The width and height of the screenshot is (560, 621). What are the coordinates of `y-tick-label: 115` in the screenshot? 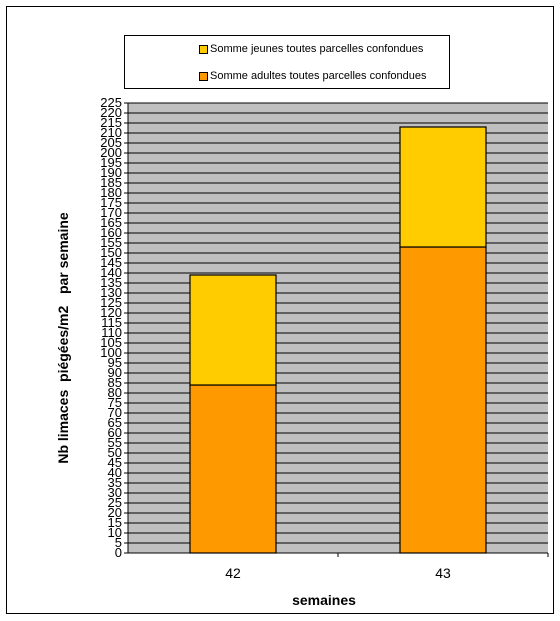 It's located at (111, 322).